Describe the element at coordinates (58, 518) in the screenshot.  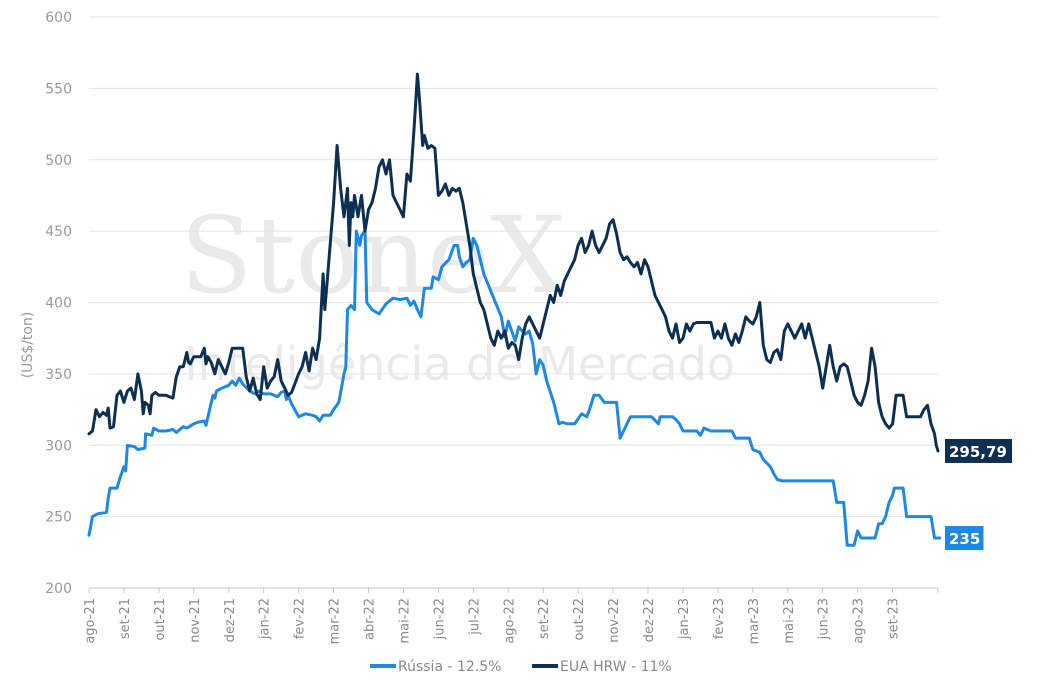
I see `y-tick-label: 250` at that location.